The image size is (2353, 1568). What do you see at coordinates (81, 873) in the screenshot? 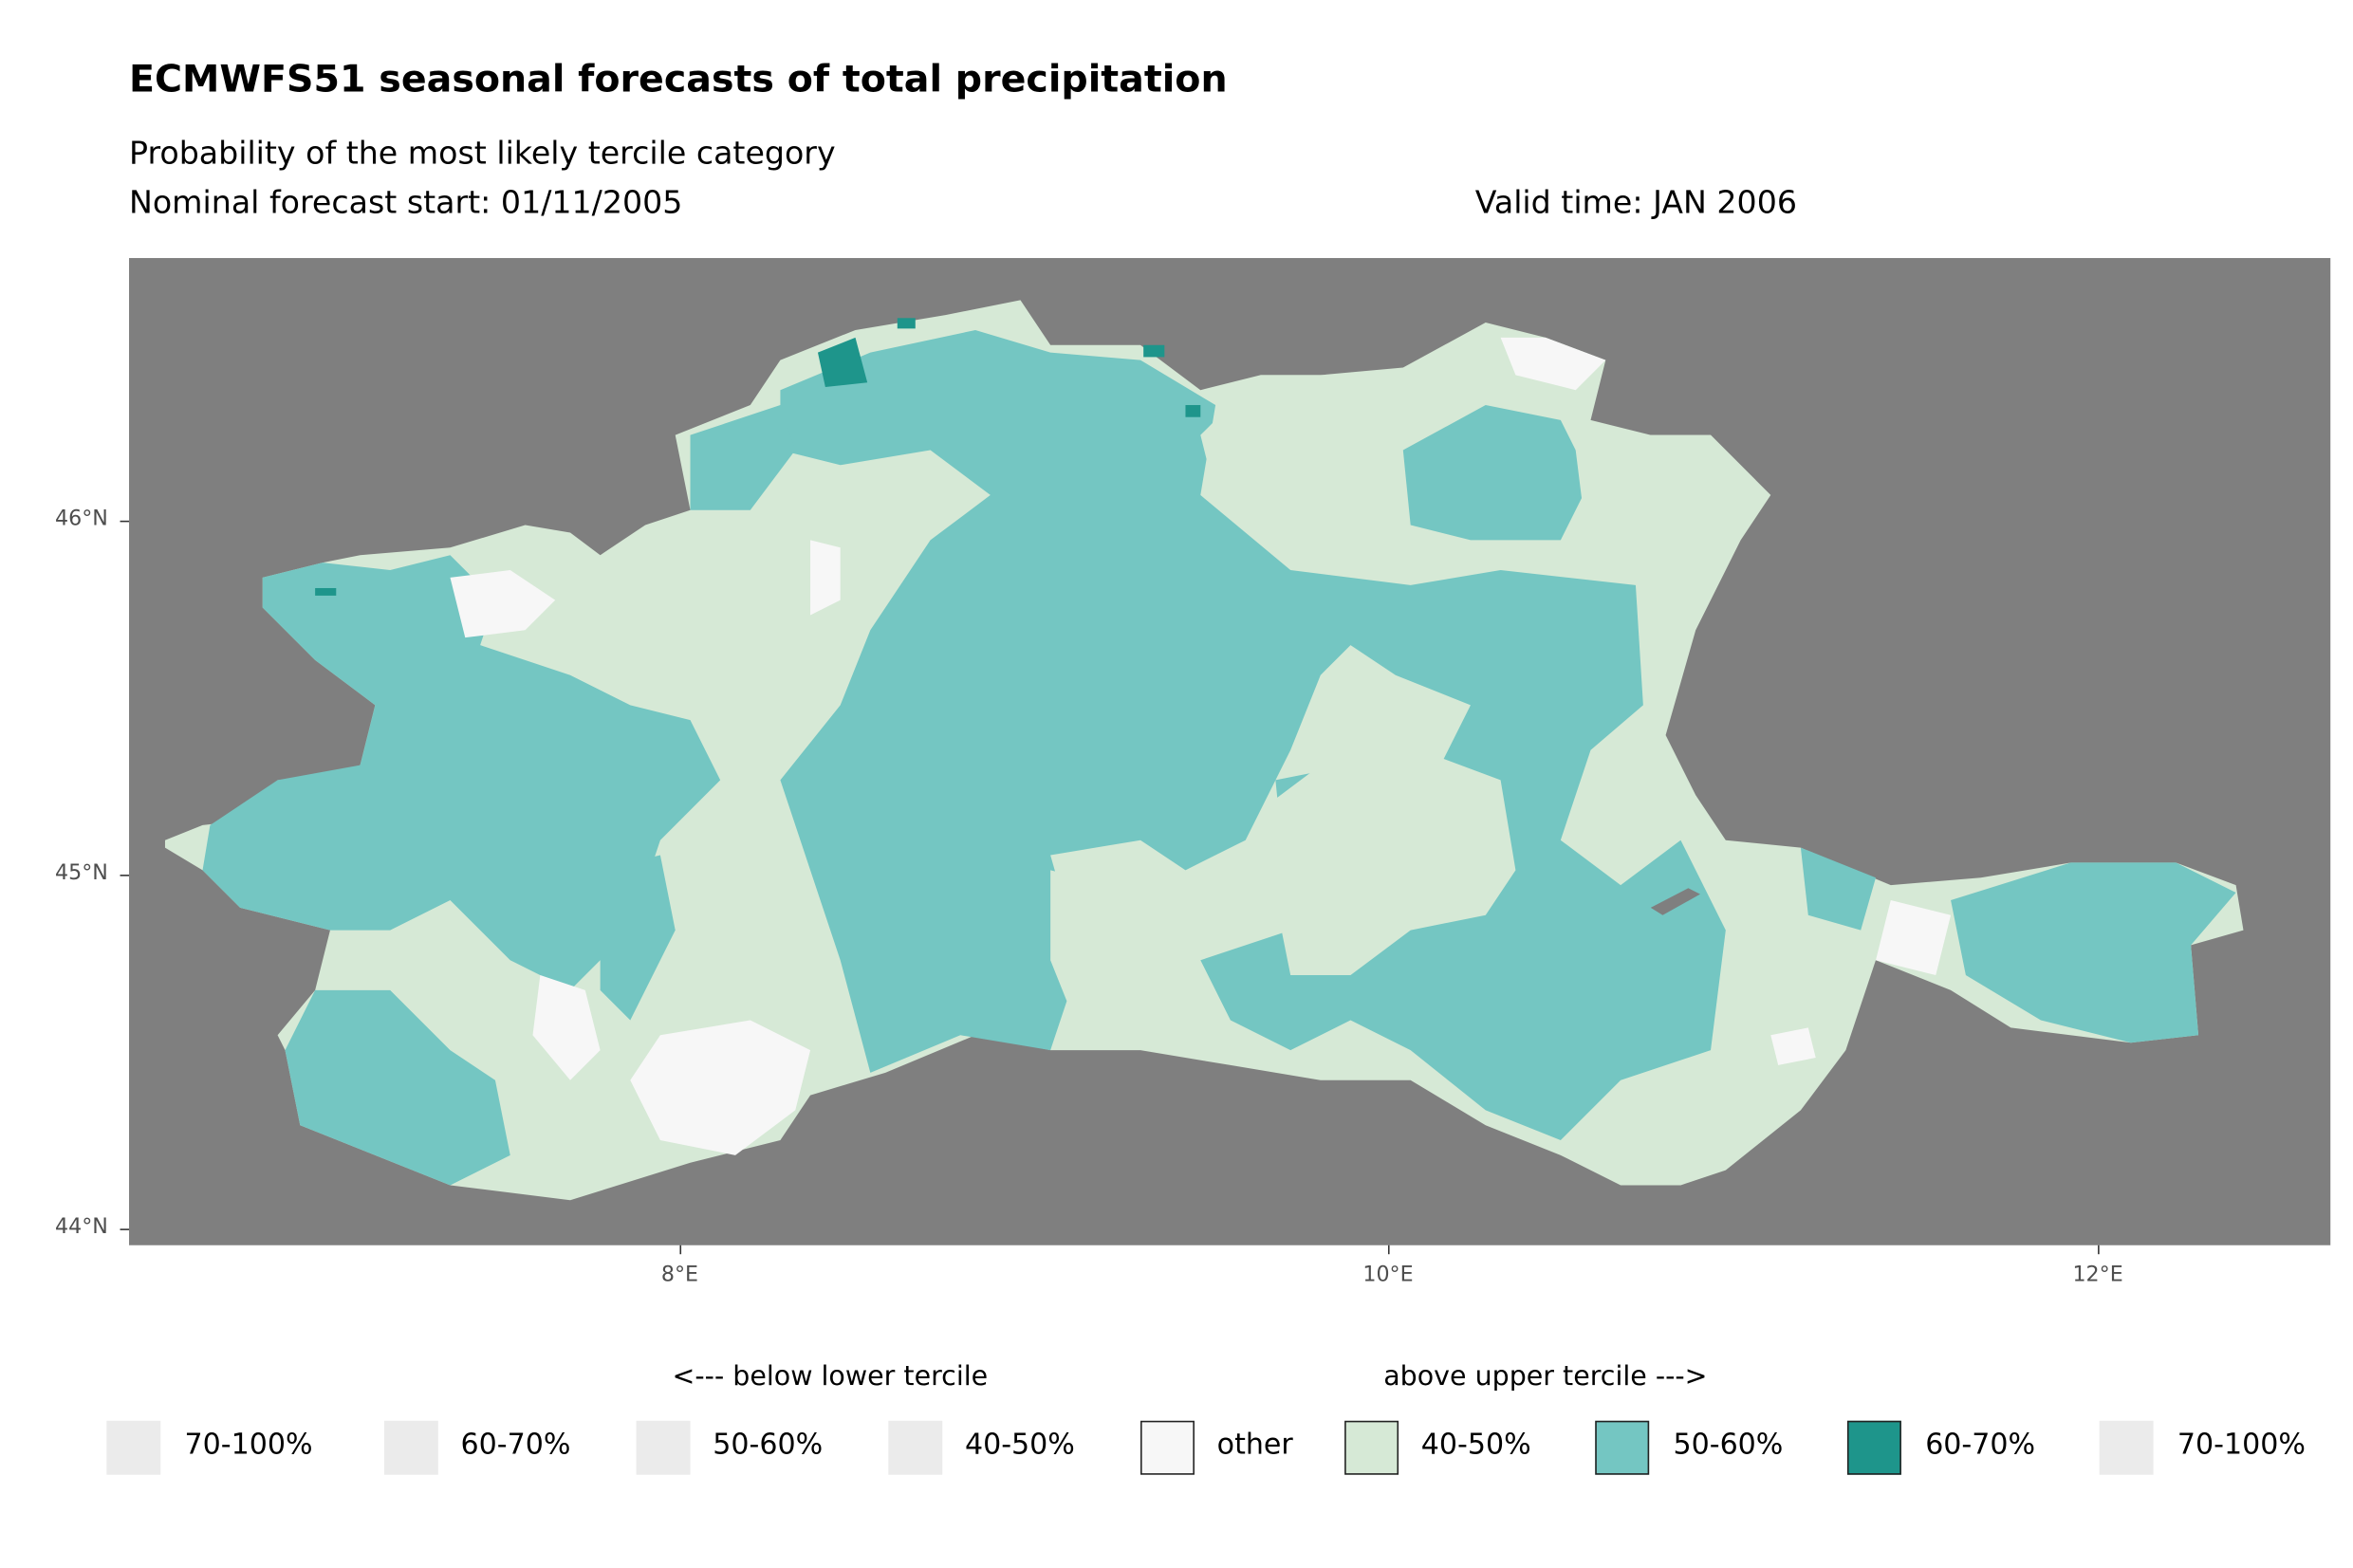
I see `y-tick-label: 45°N` at bounding box center [81, 873].